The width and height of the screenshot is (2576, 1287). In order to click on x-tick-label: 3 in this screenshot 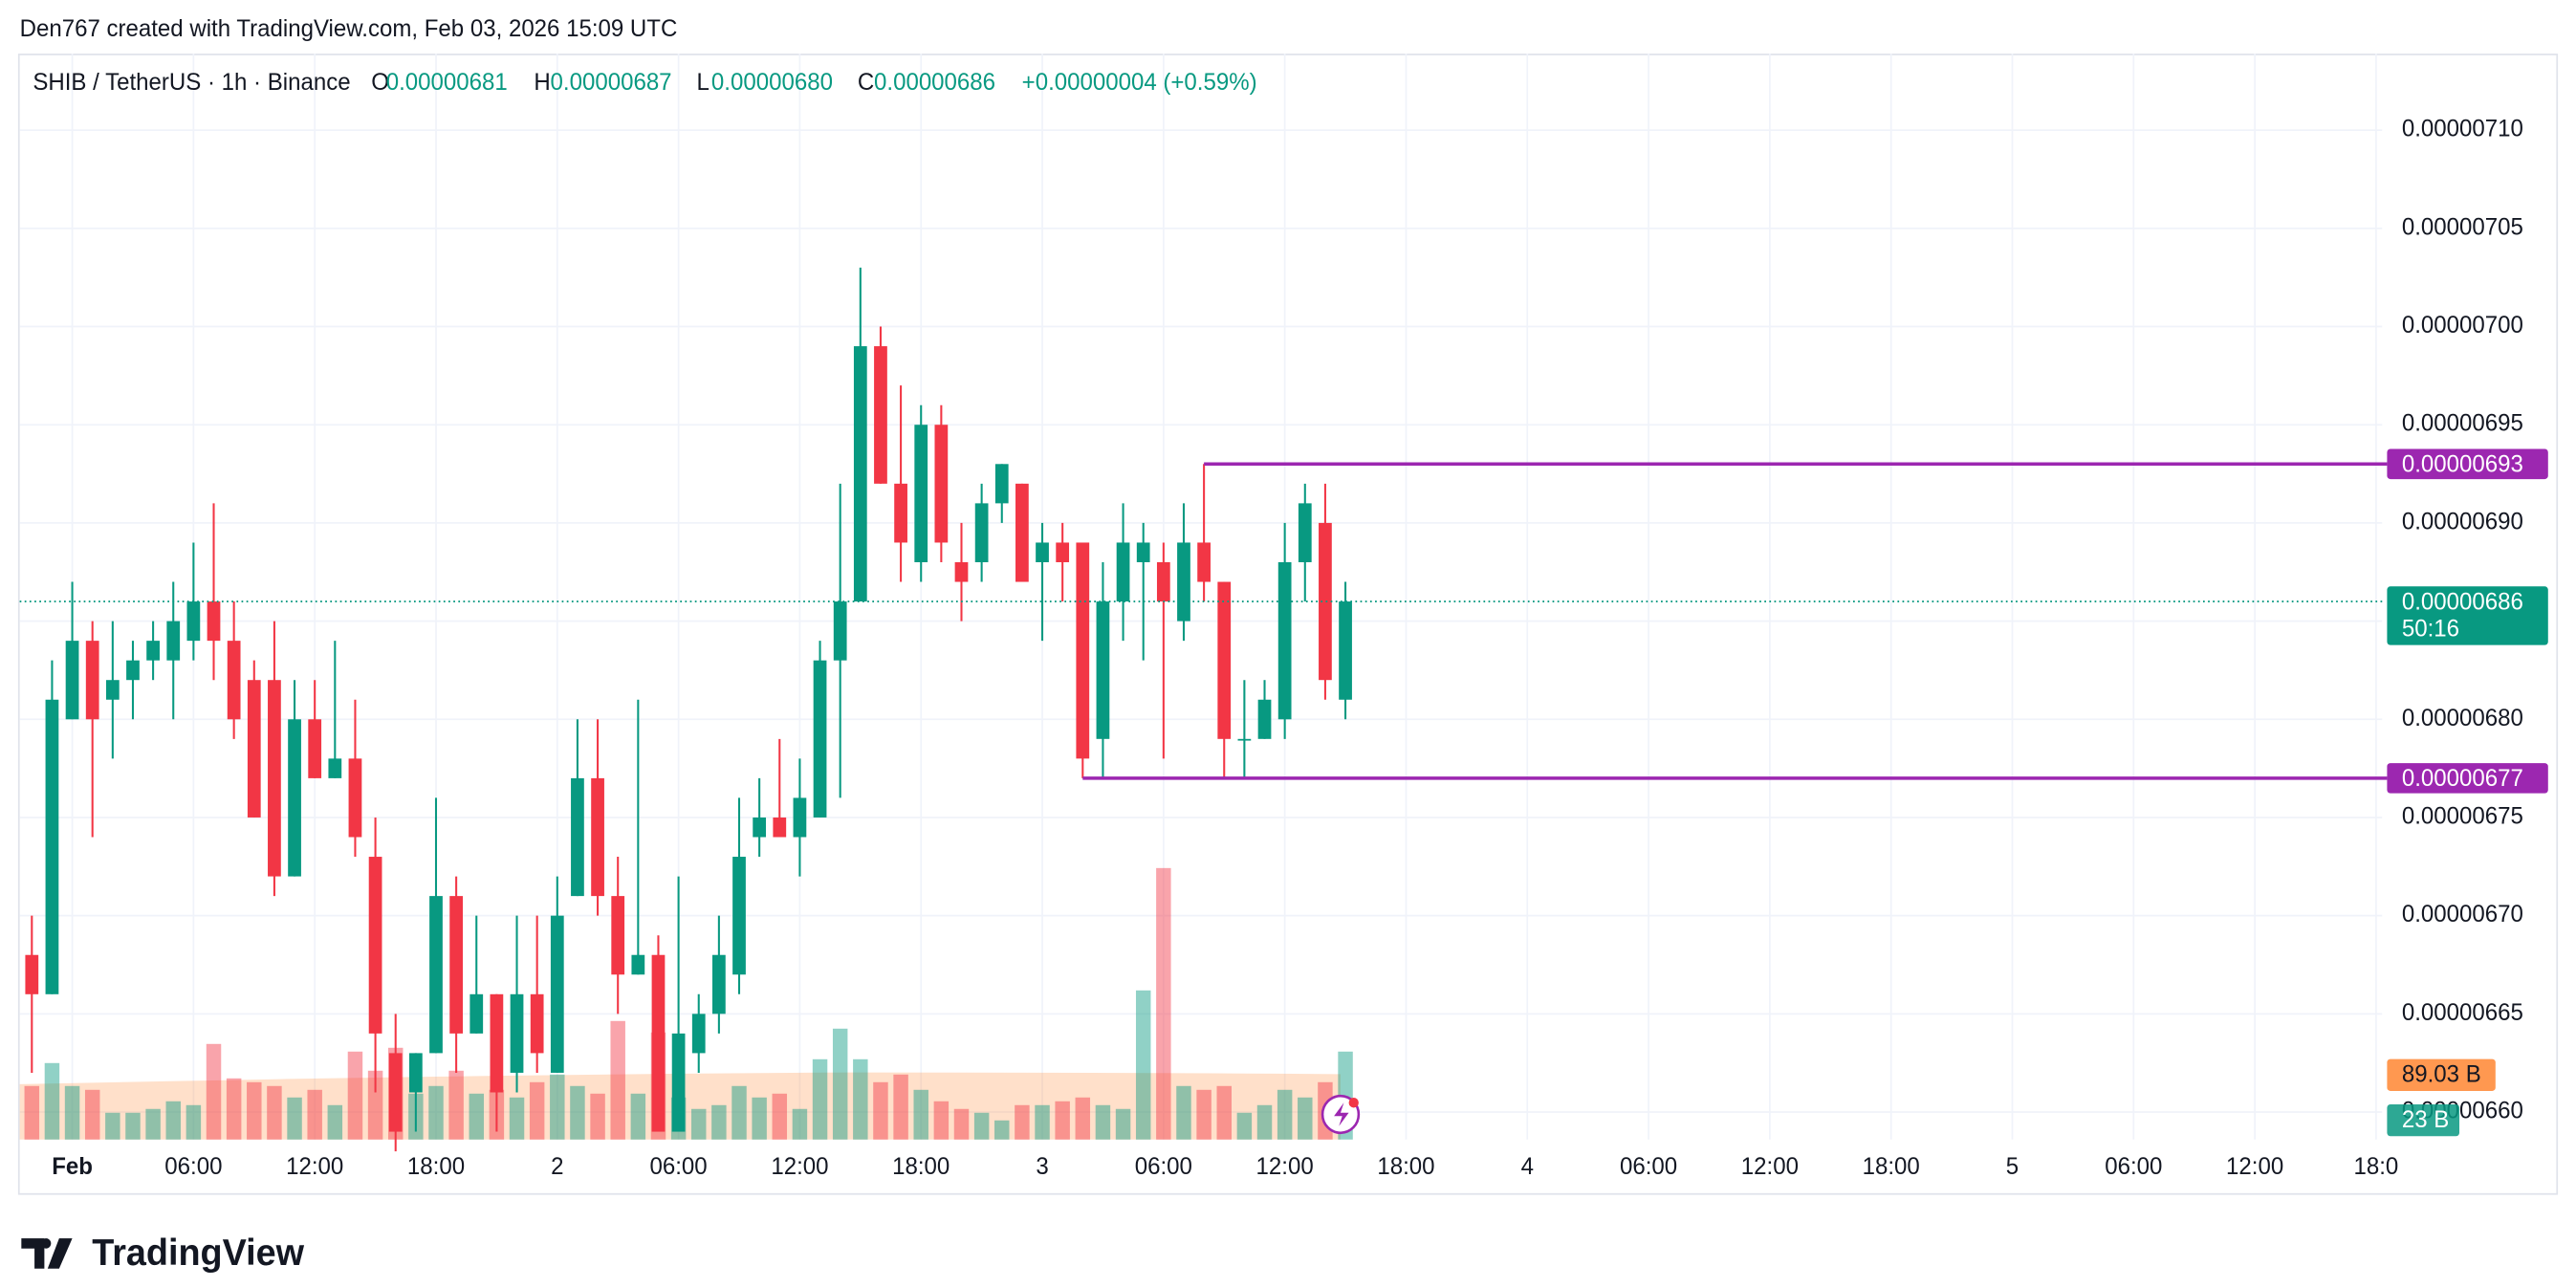, I will do `click(1042, 1167)`.